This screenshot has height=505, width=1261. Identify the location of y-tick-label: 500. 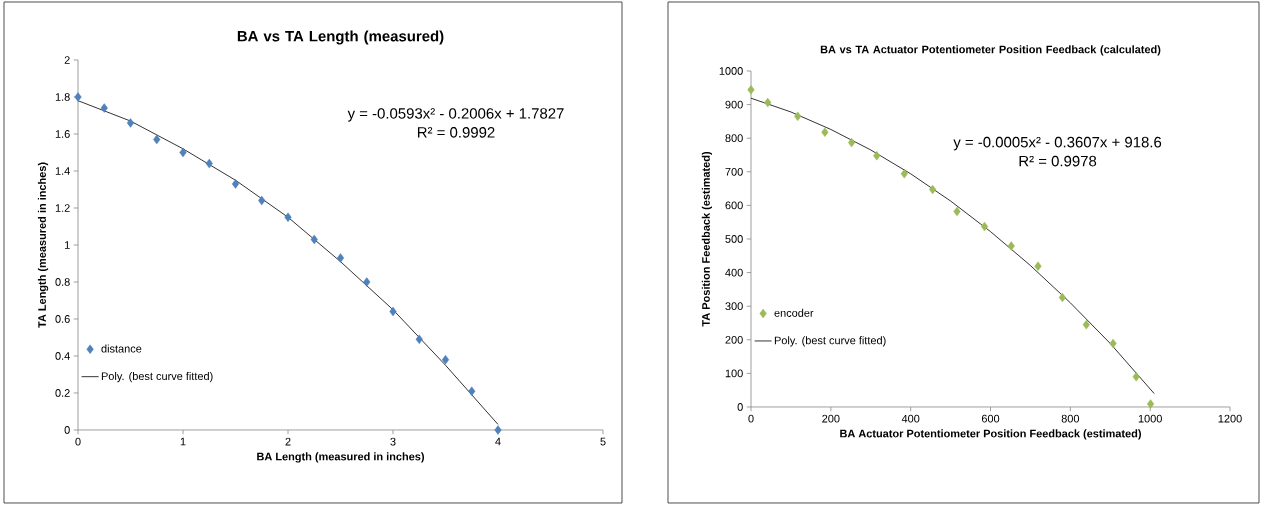
(734, 239).